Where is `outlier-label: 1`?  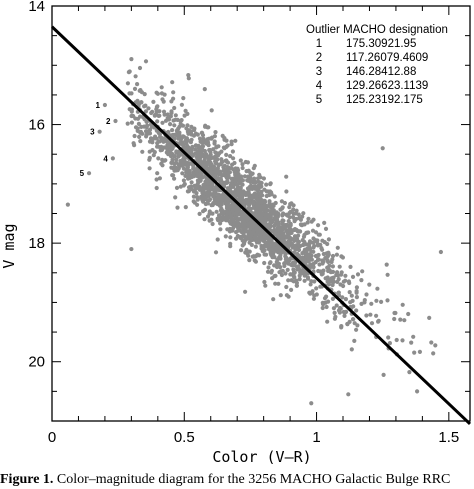
outlier-label: 1 is located at coordinates (97, 105).